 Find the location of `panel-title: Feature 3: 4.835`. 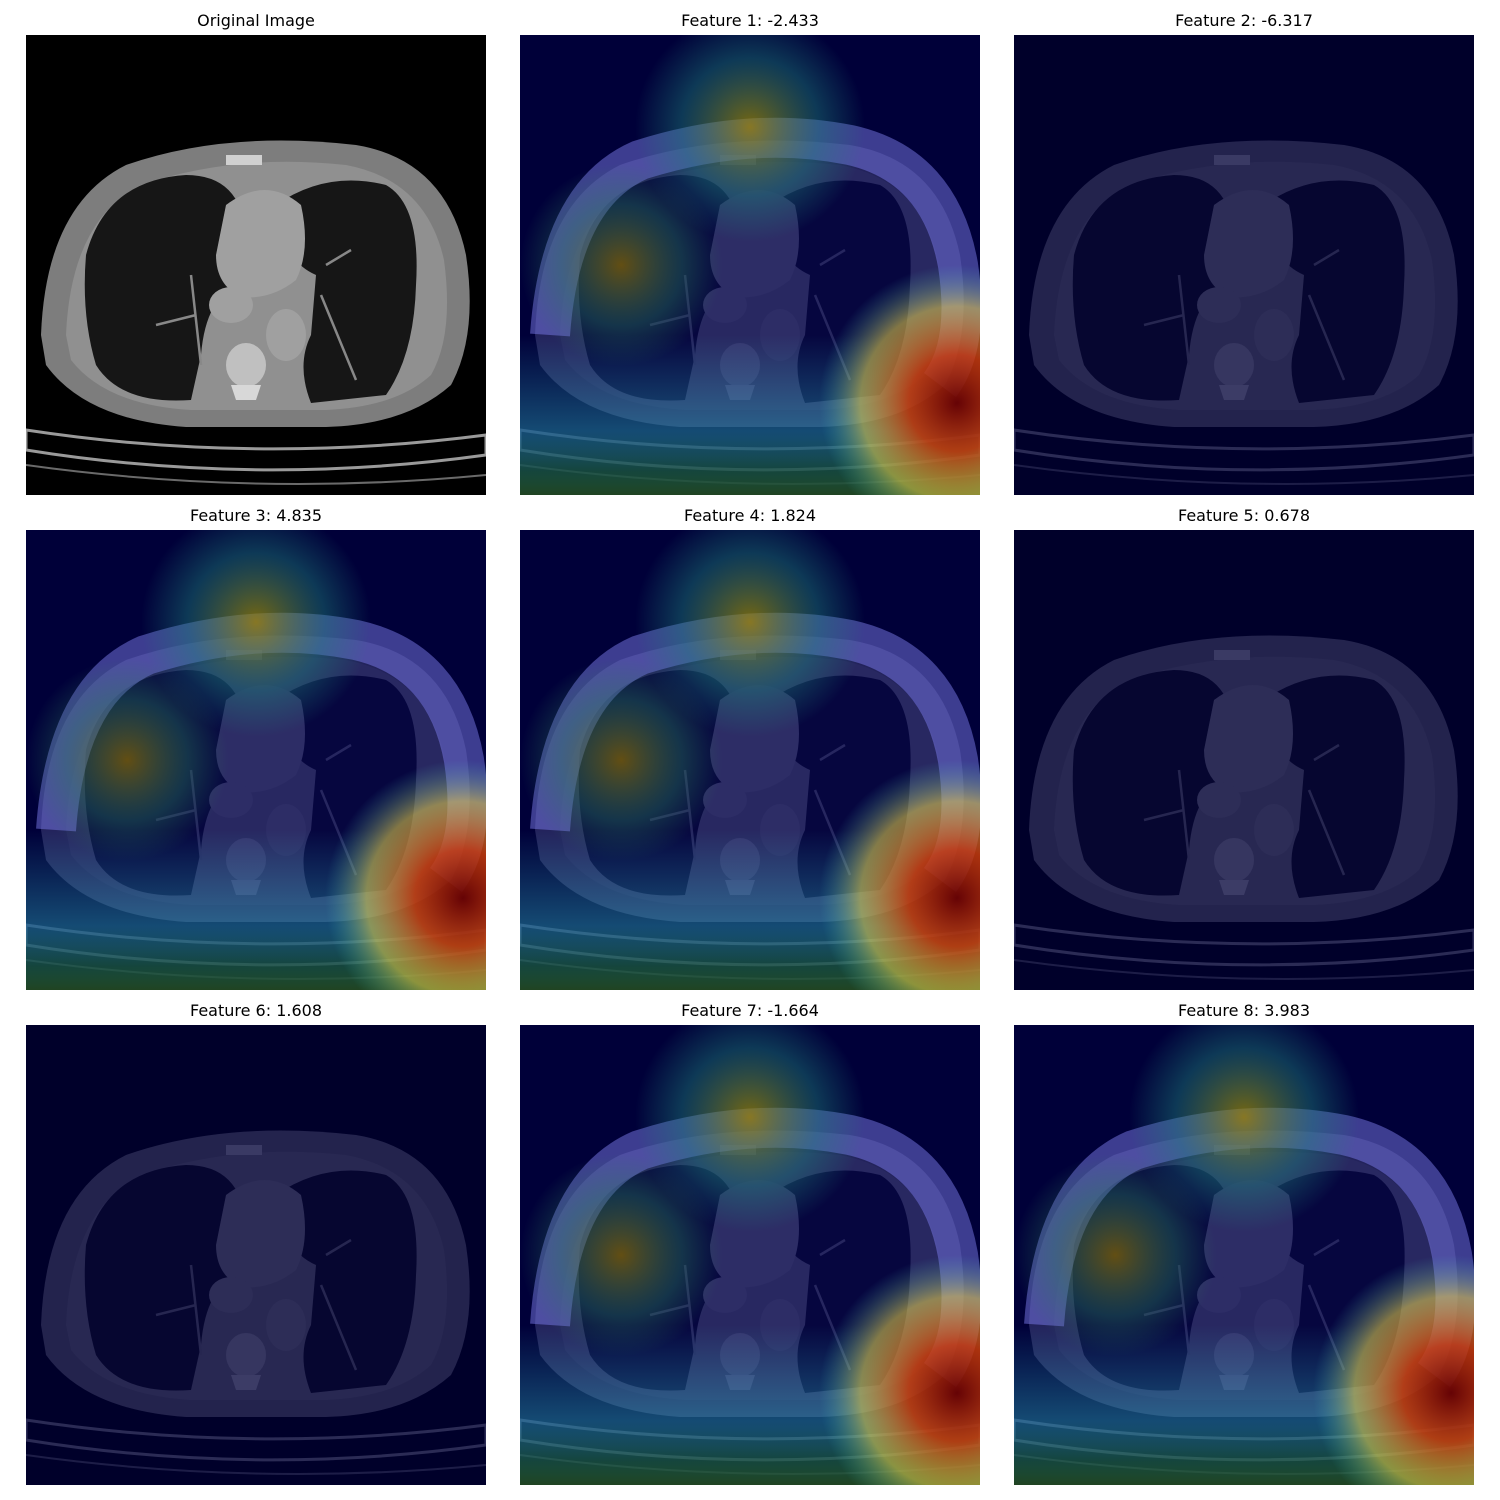

panel-title: Feature 3: 4.835 is located at coordinates (255, 515).